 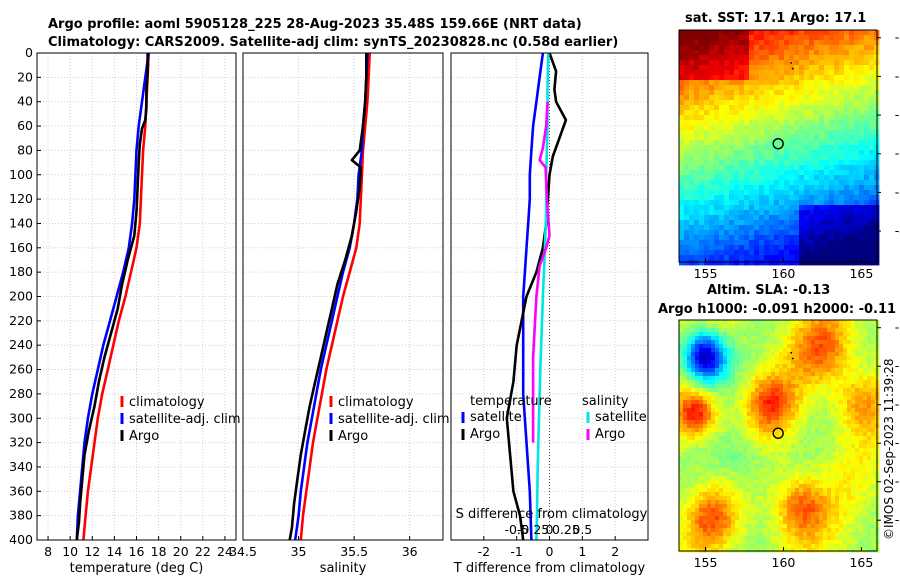 What do you see at coordinates (484, 551) in the screenshot?
I see `x-tick-label: -2` at bounding box center [484, 551].